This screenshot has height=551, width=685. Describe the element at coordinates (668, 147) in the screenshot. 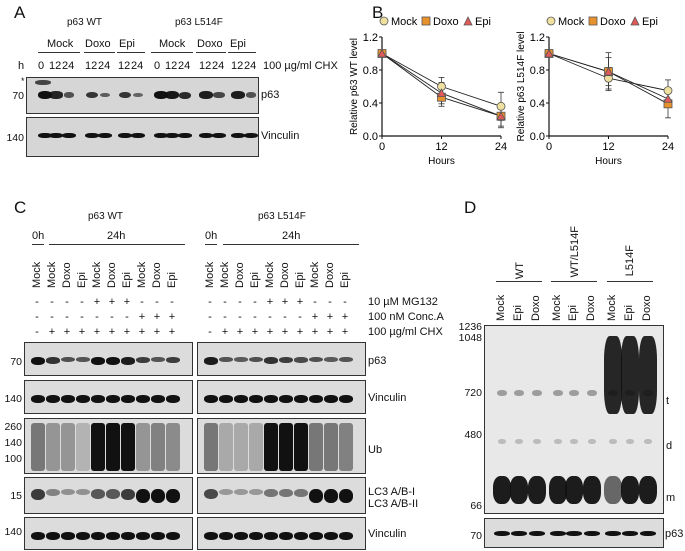

I see `x-tick-label: 24` at that location.